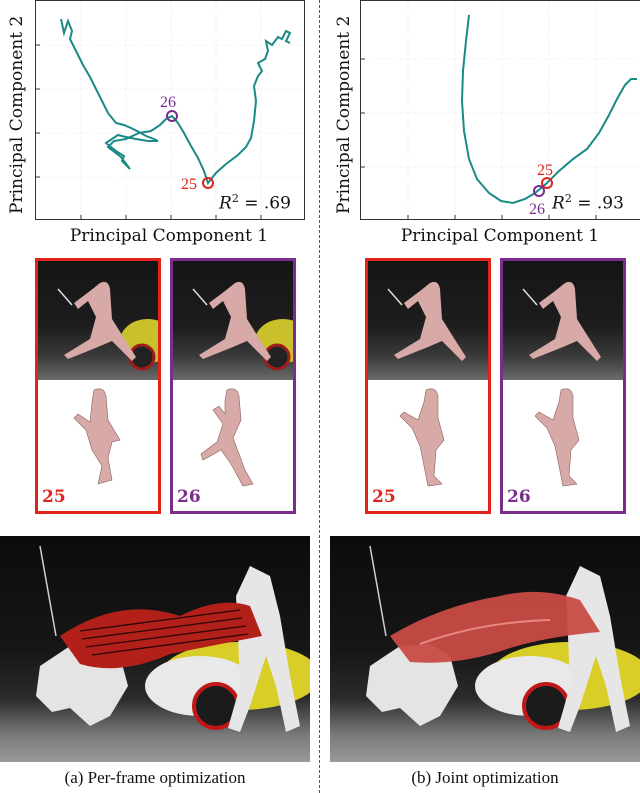  Describe the element at coordinates (155, 777) in the screenshot. I see `caption-a: (a) Per-frame optimization` at that location.